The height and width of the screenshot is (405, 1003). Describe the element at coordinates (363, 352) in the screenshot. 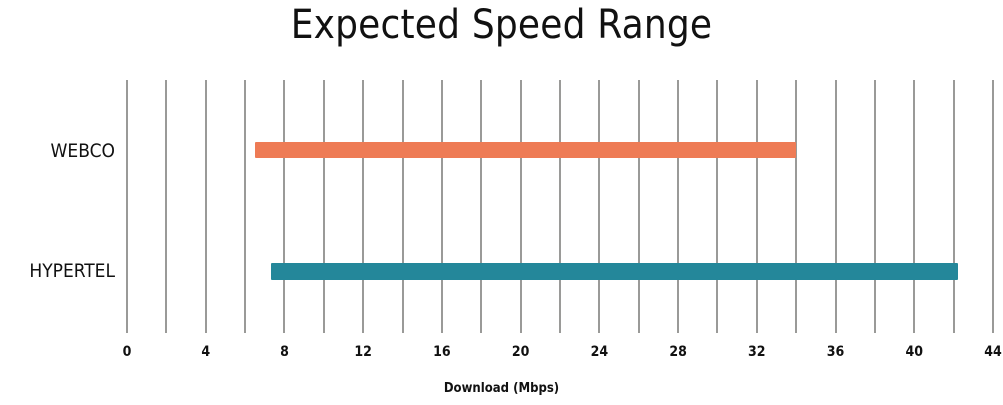

I see `x-tick-label-12: 12` at that location.